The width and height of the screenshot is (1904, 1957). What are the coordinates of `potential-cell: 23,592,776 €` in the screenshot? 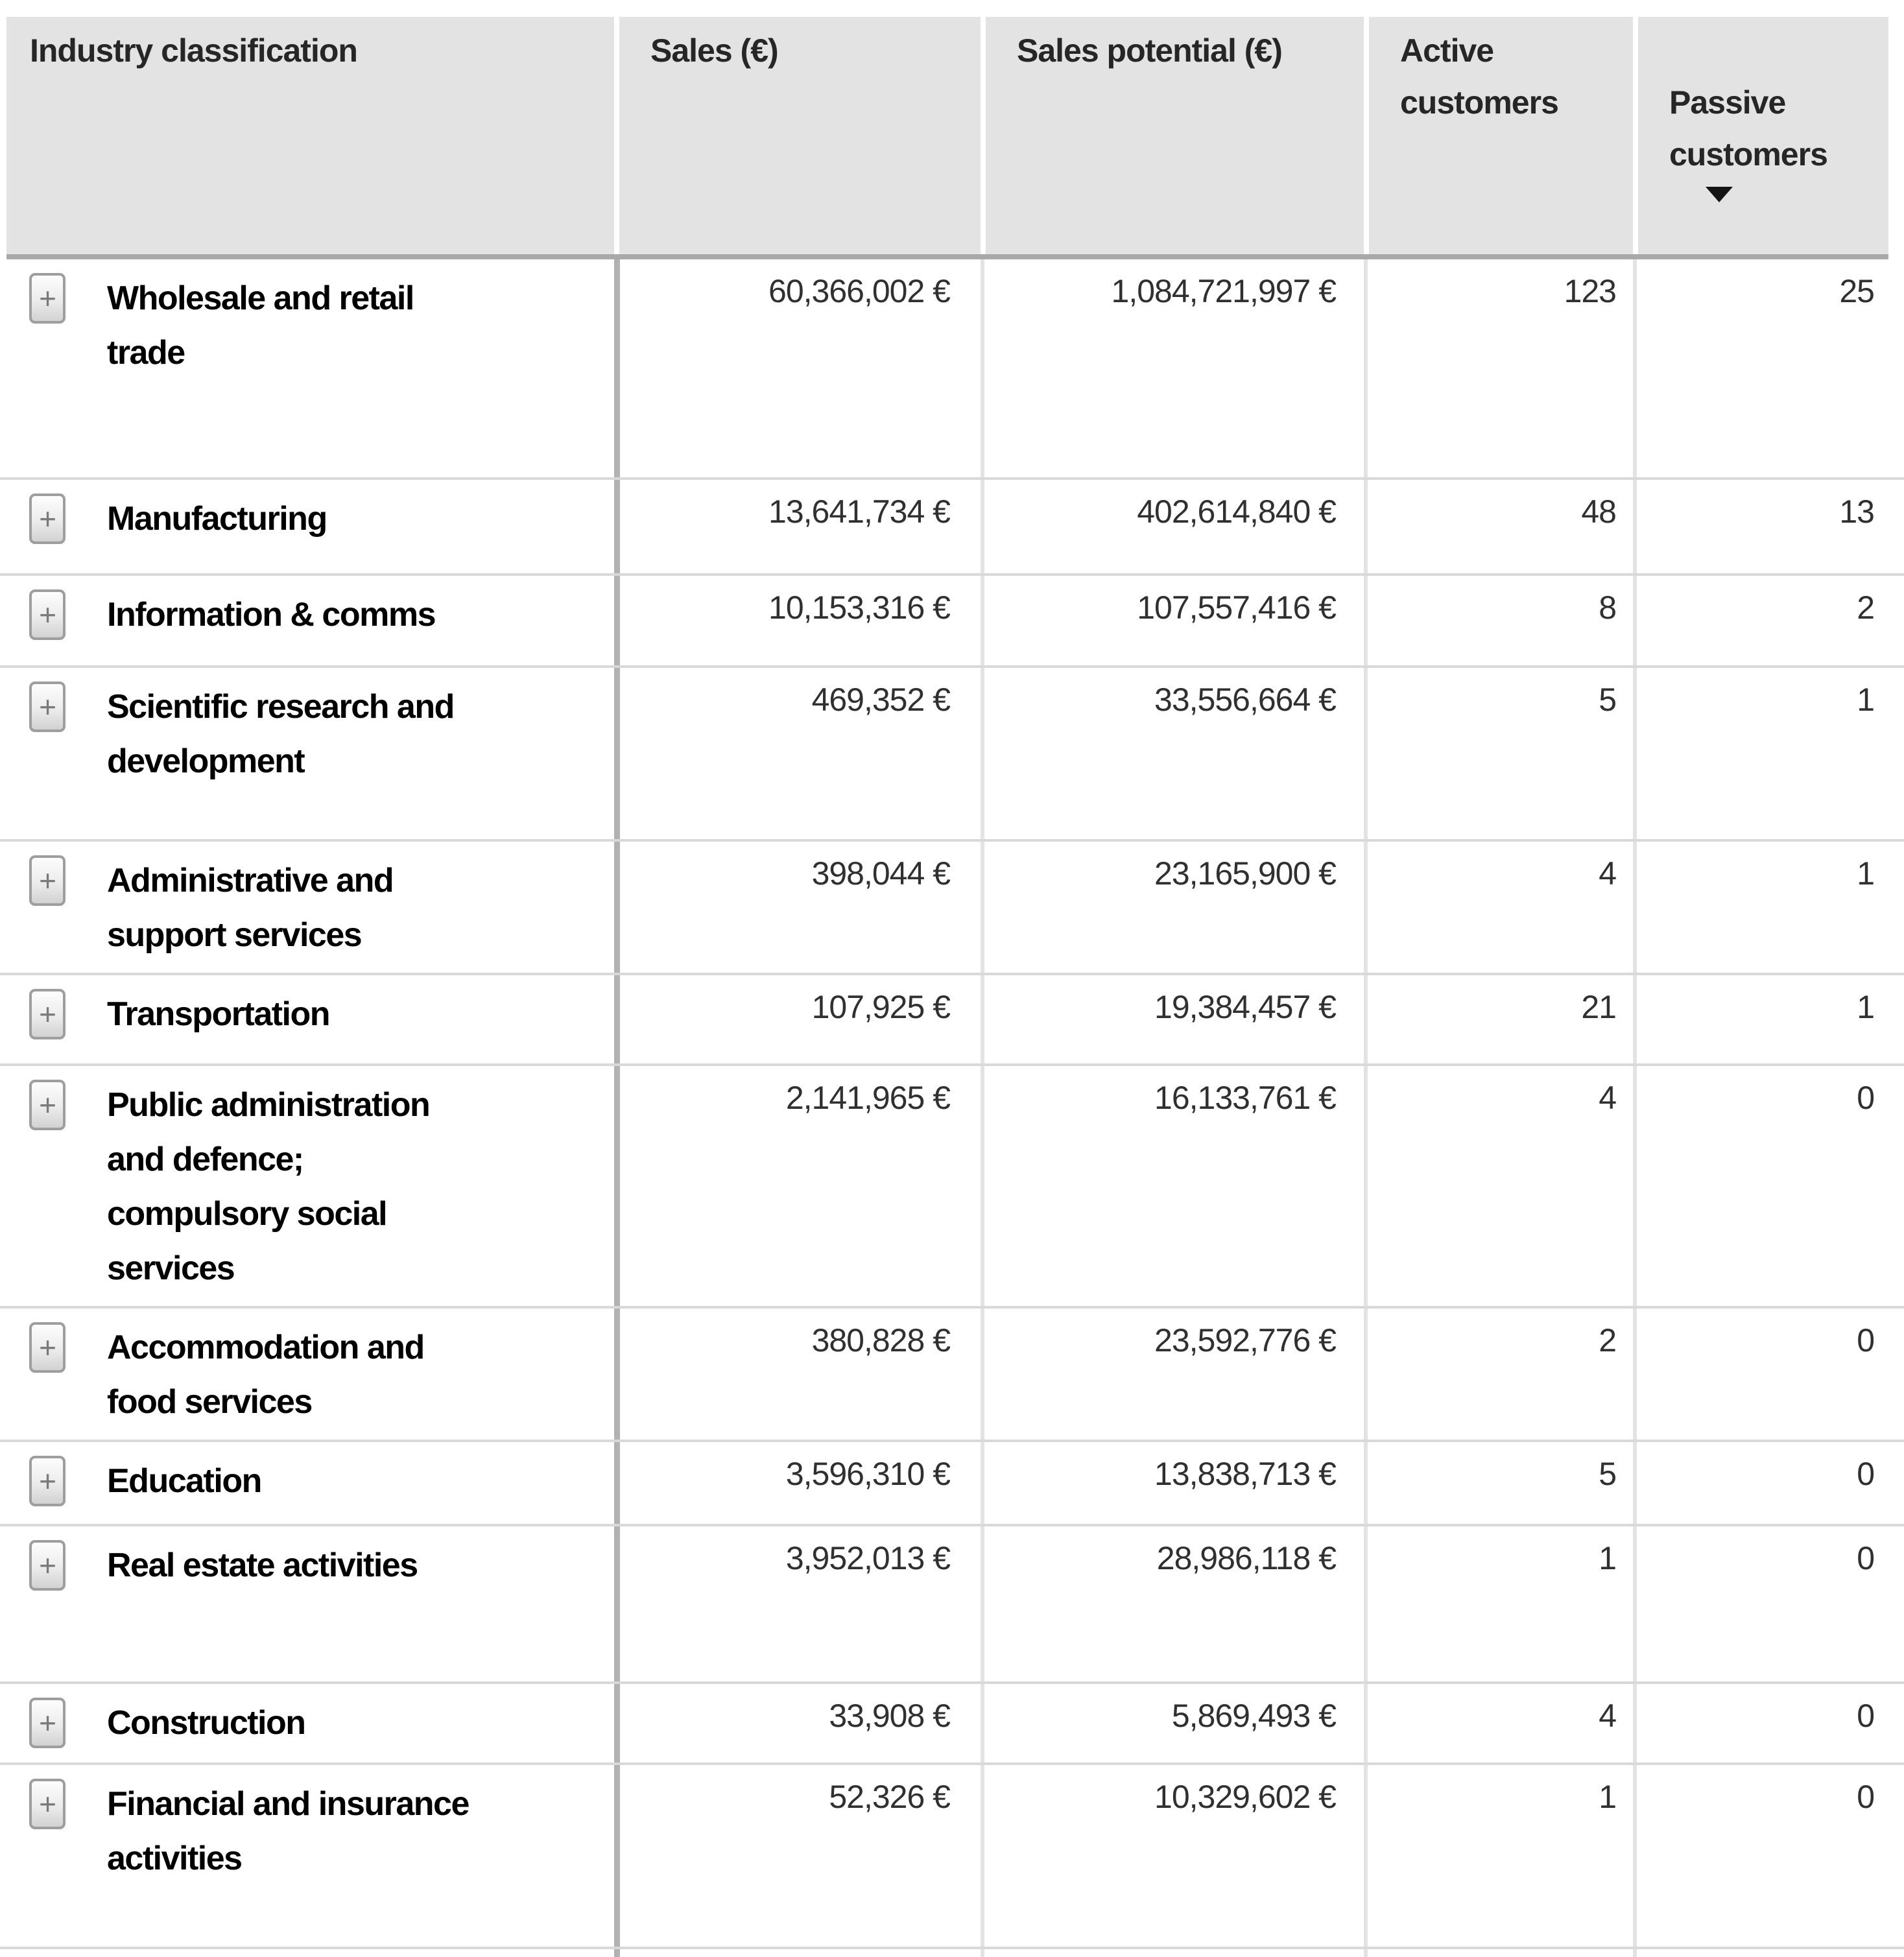 It's located at (1172, 1374).